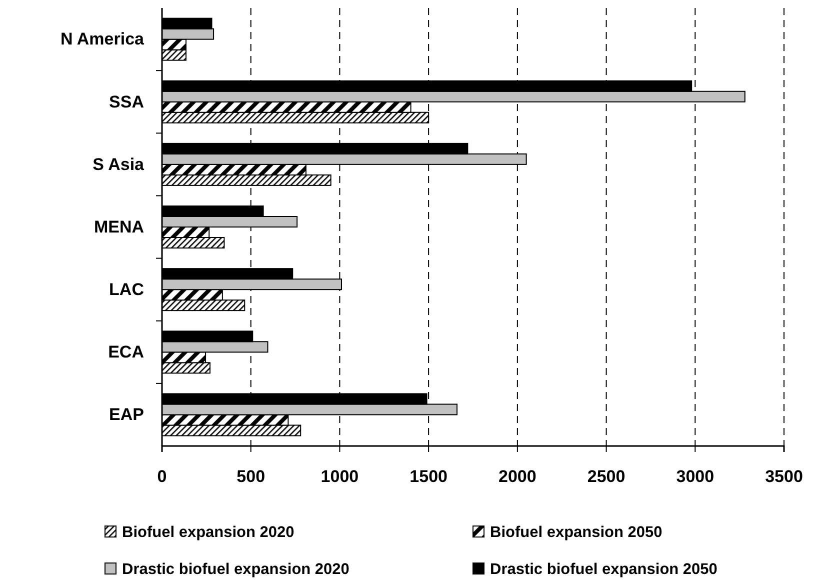 This screenshot has height=585, width=828. Describe the element at coordinates (118, 164) in the screenshot. I see `y-tick-label: S Asia` at that location.